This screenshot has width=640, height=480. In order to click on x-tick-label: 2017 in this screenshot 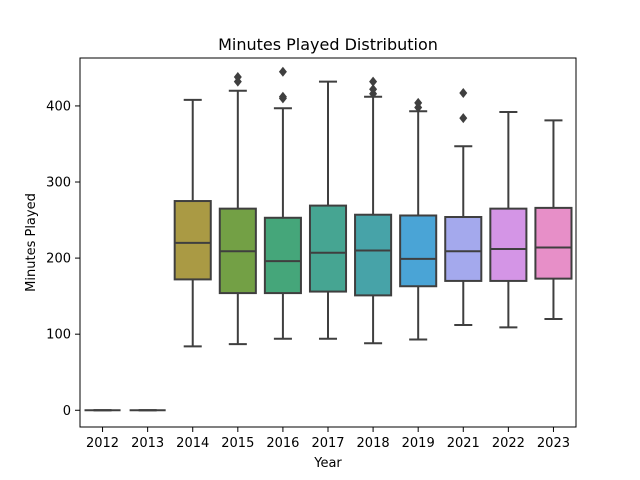, I will do `click(327, 443)`.